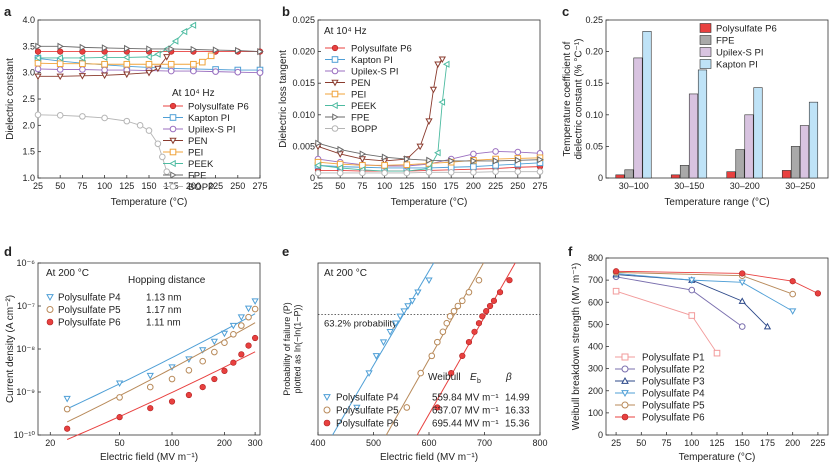  I want to click on panel-e-legend-eb: 559.84 MV m⁻¹, so click(465, 398).